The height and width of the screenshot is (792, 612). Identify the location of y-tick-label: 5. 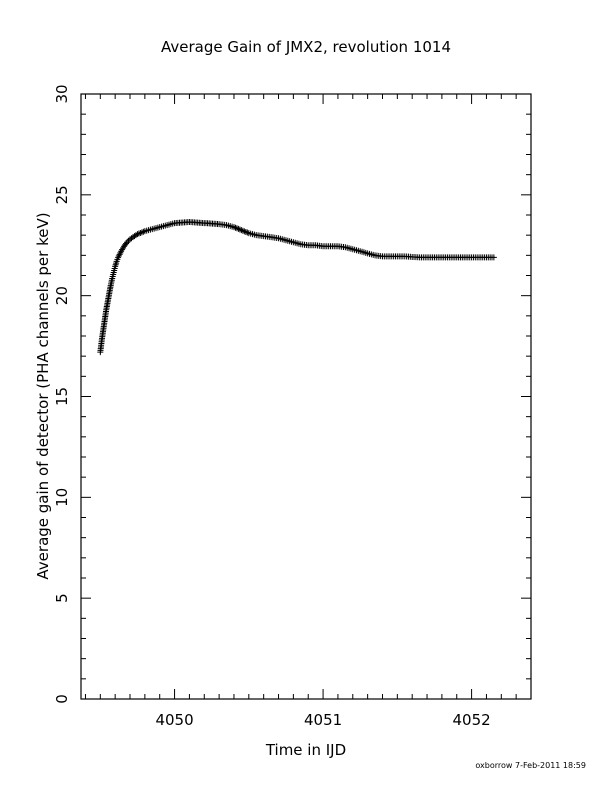
(62, 598).